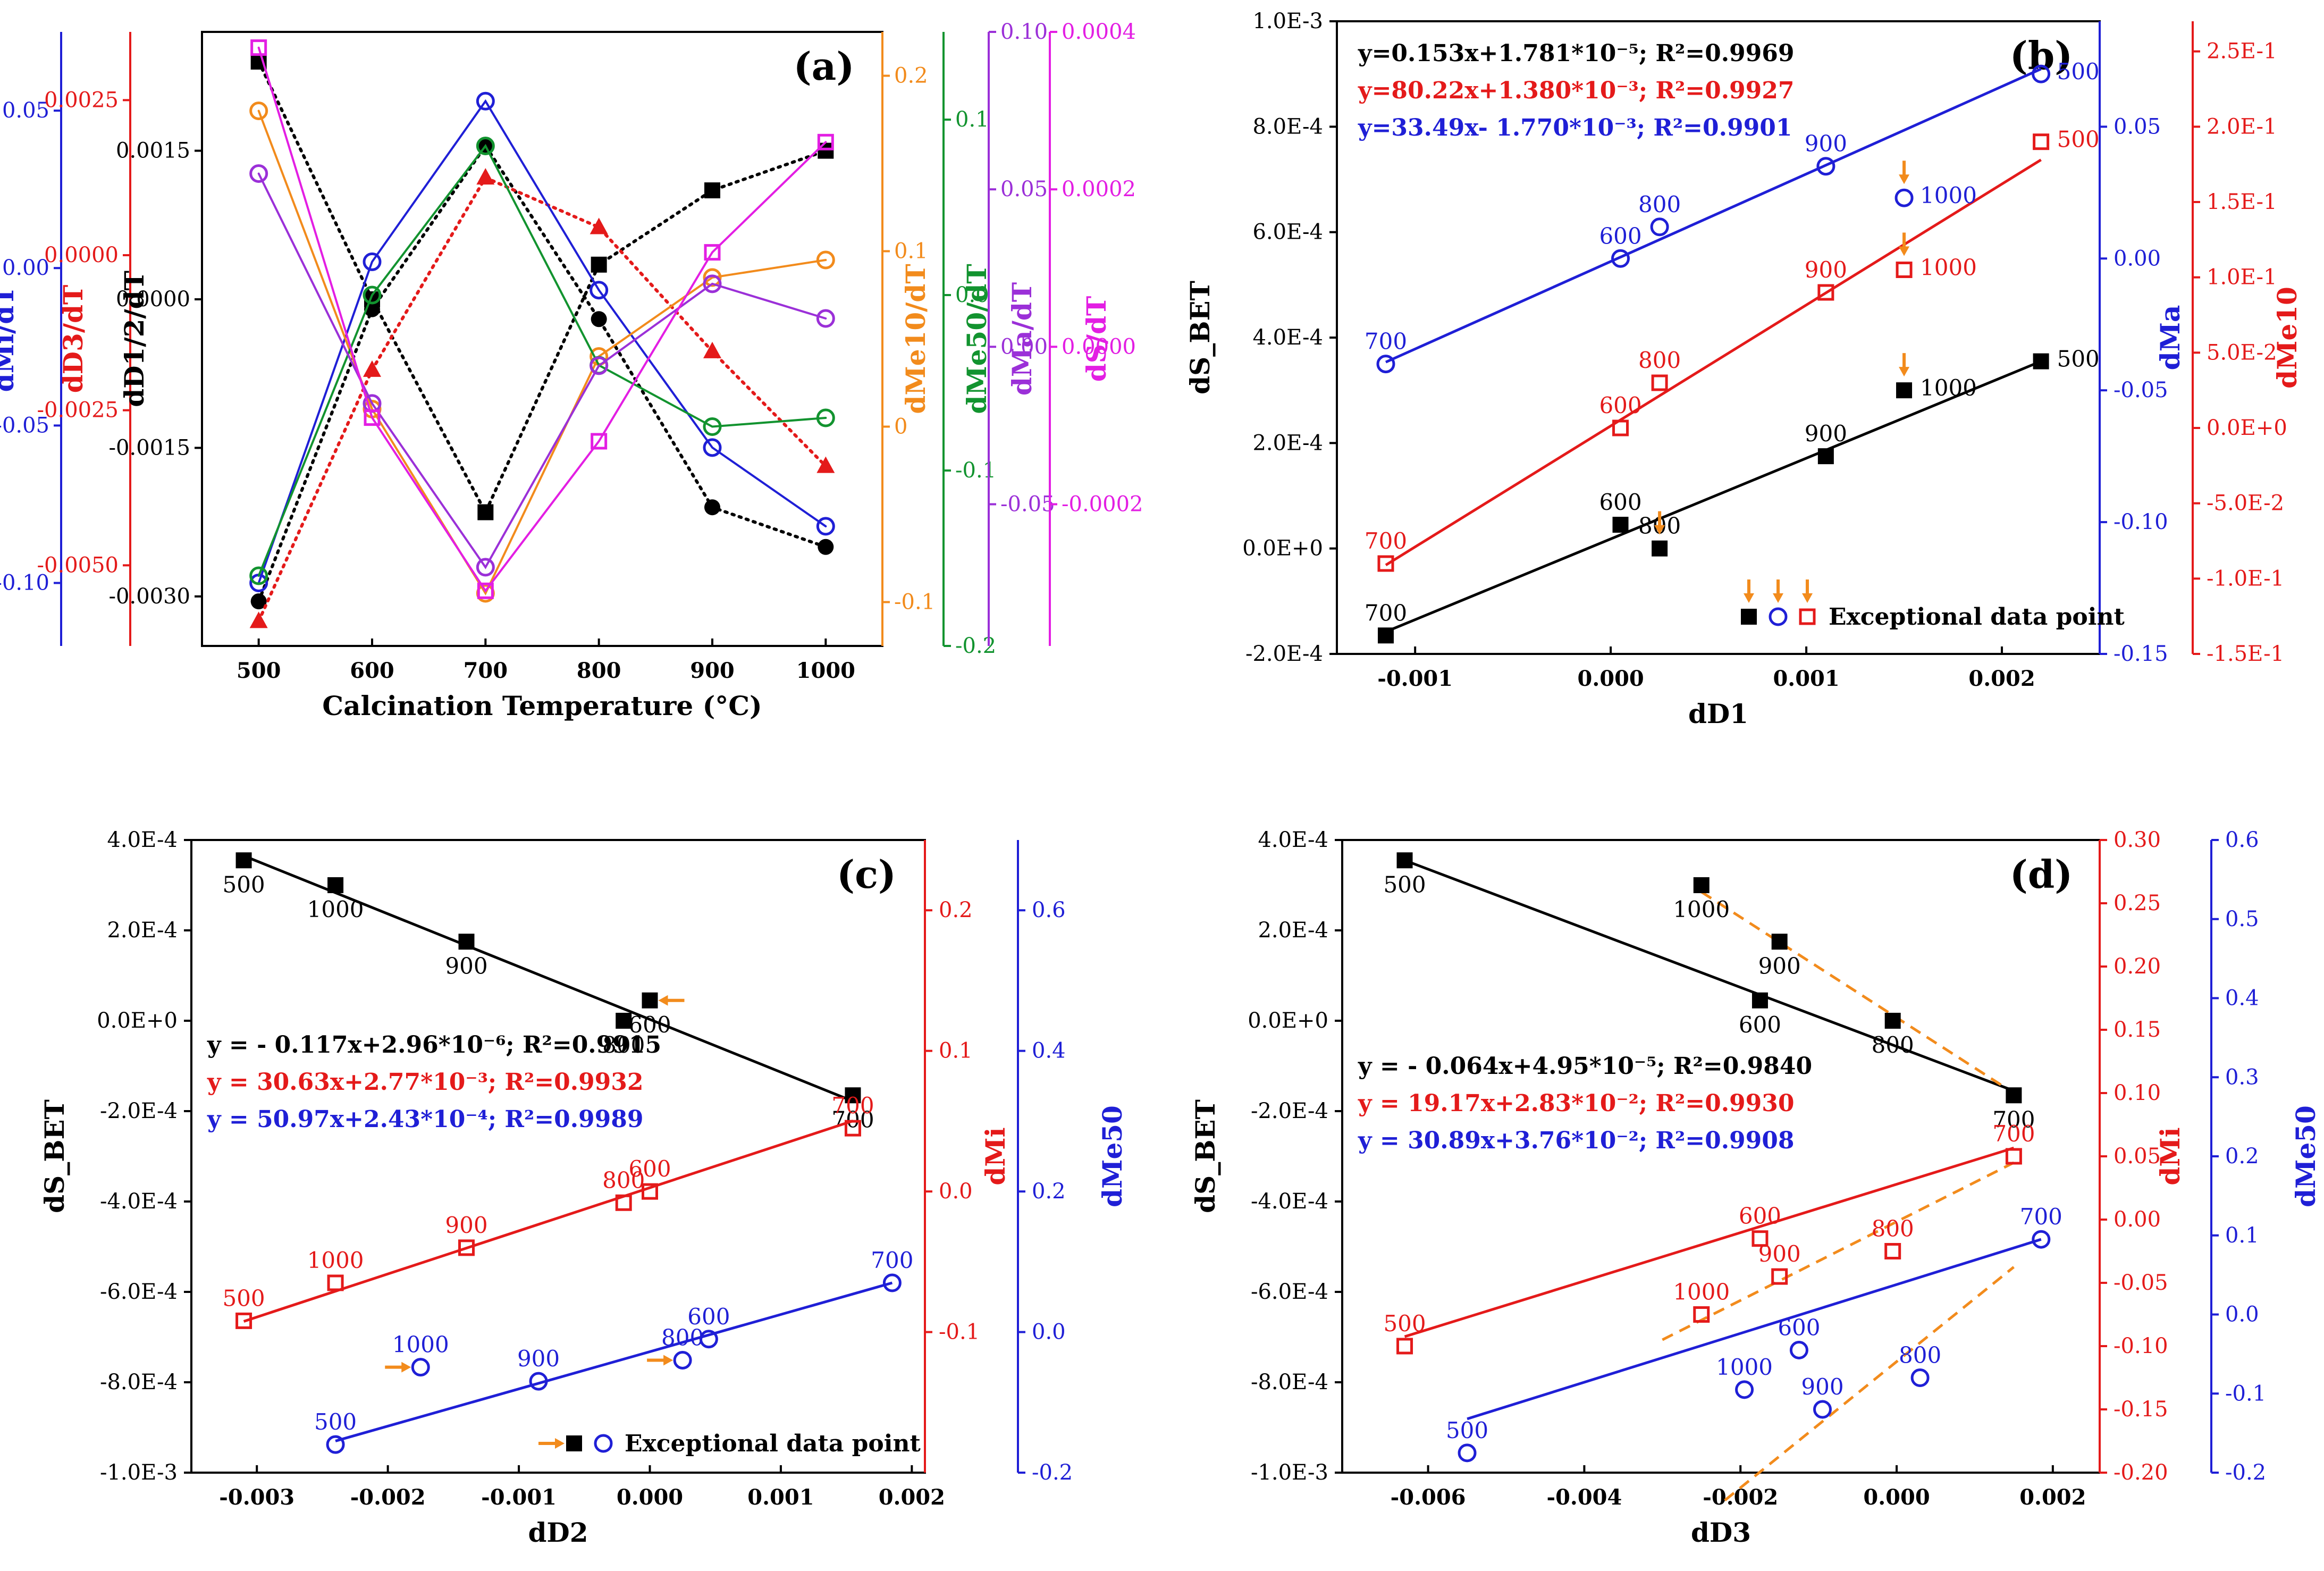 The image size is (2324, 1571). I want to click on y-axis-title: dMe10, so click(2287, 338).